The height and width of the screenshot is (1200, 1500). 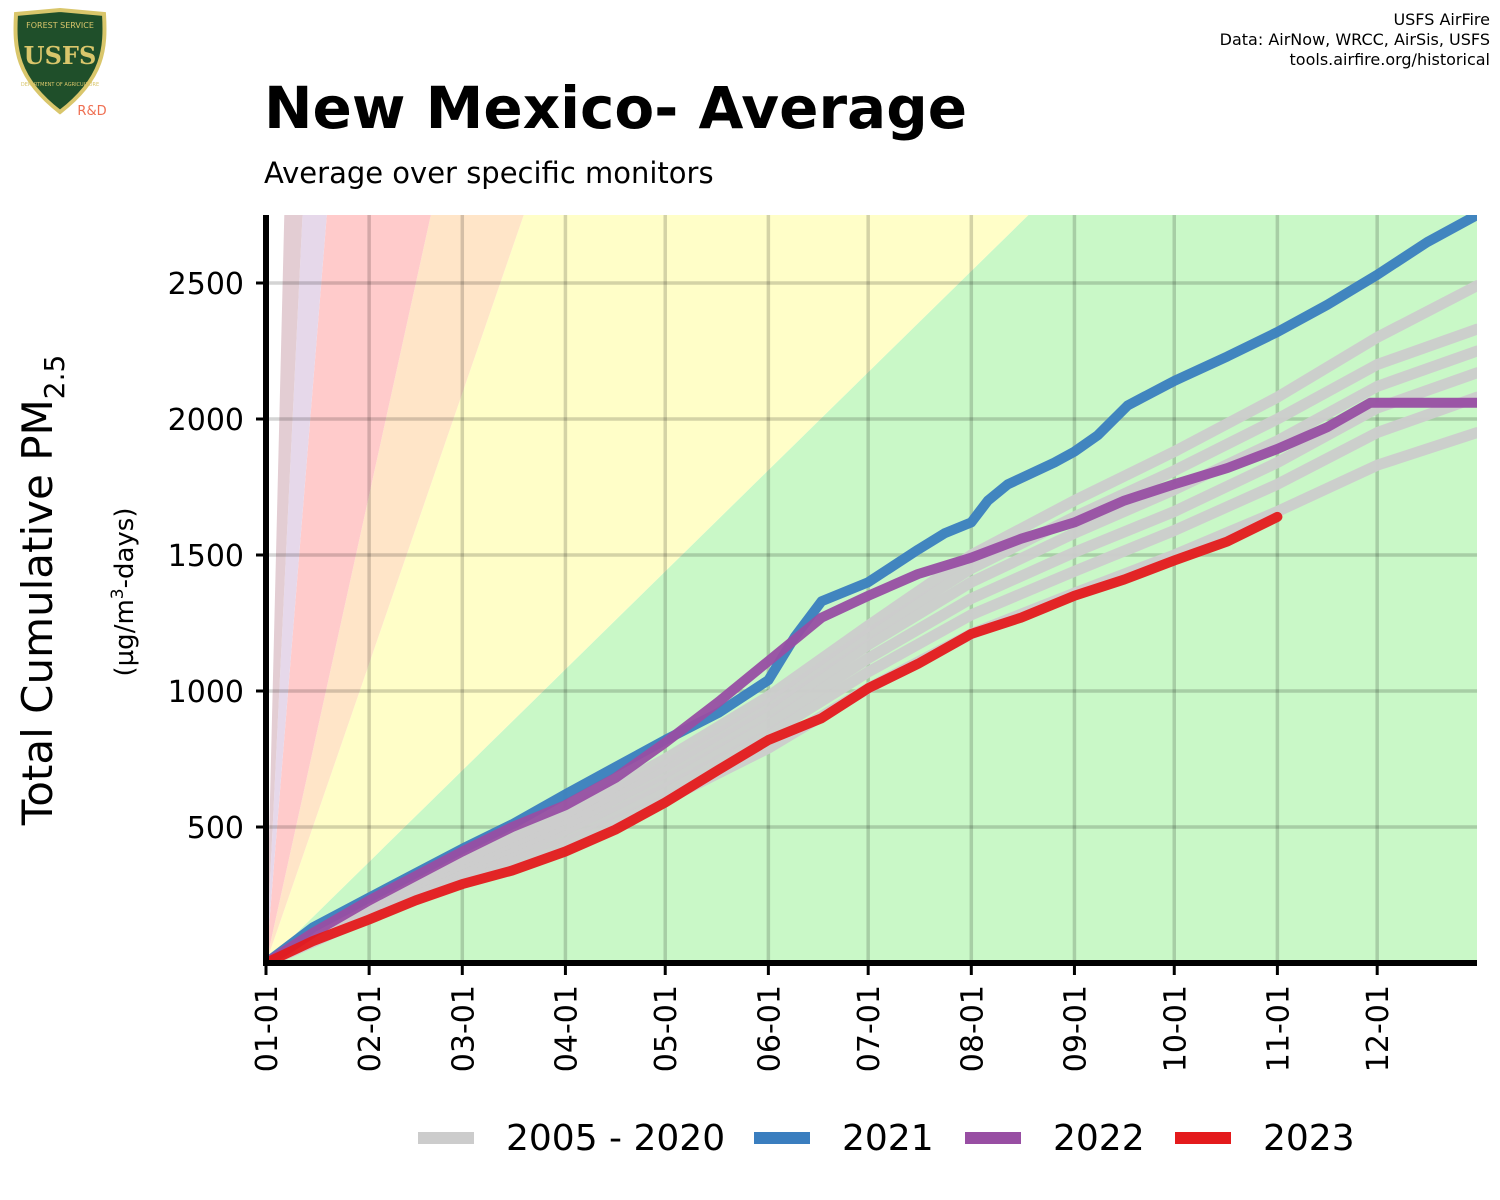 What do you see at coordinates (463, 1028) in the screenshot?
I see `x-tick-label: 03-01` at bounding box center [463, 1028].